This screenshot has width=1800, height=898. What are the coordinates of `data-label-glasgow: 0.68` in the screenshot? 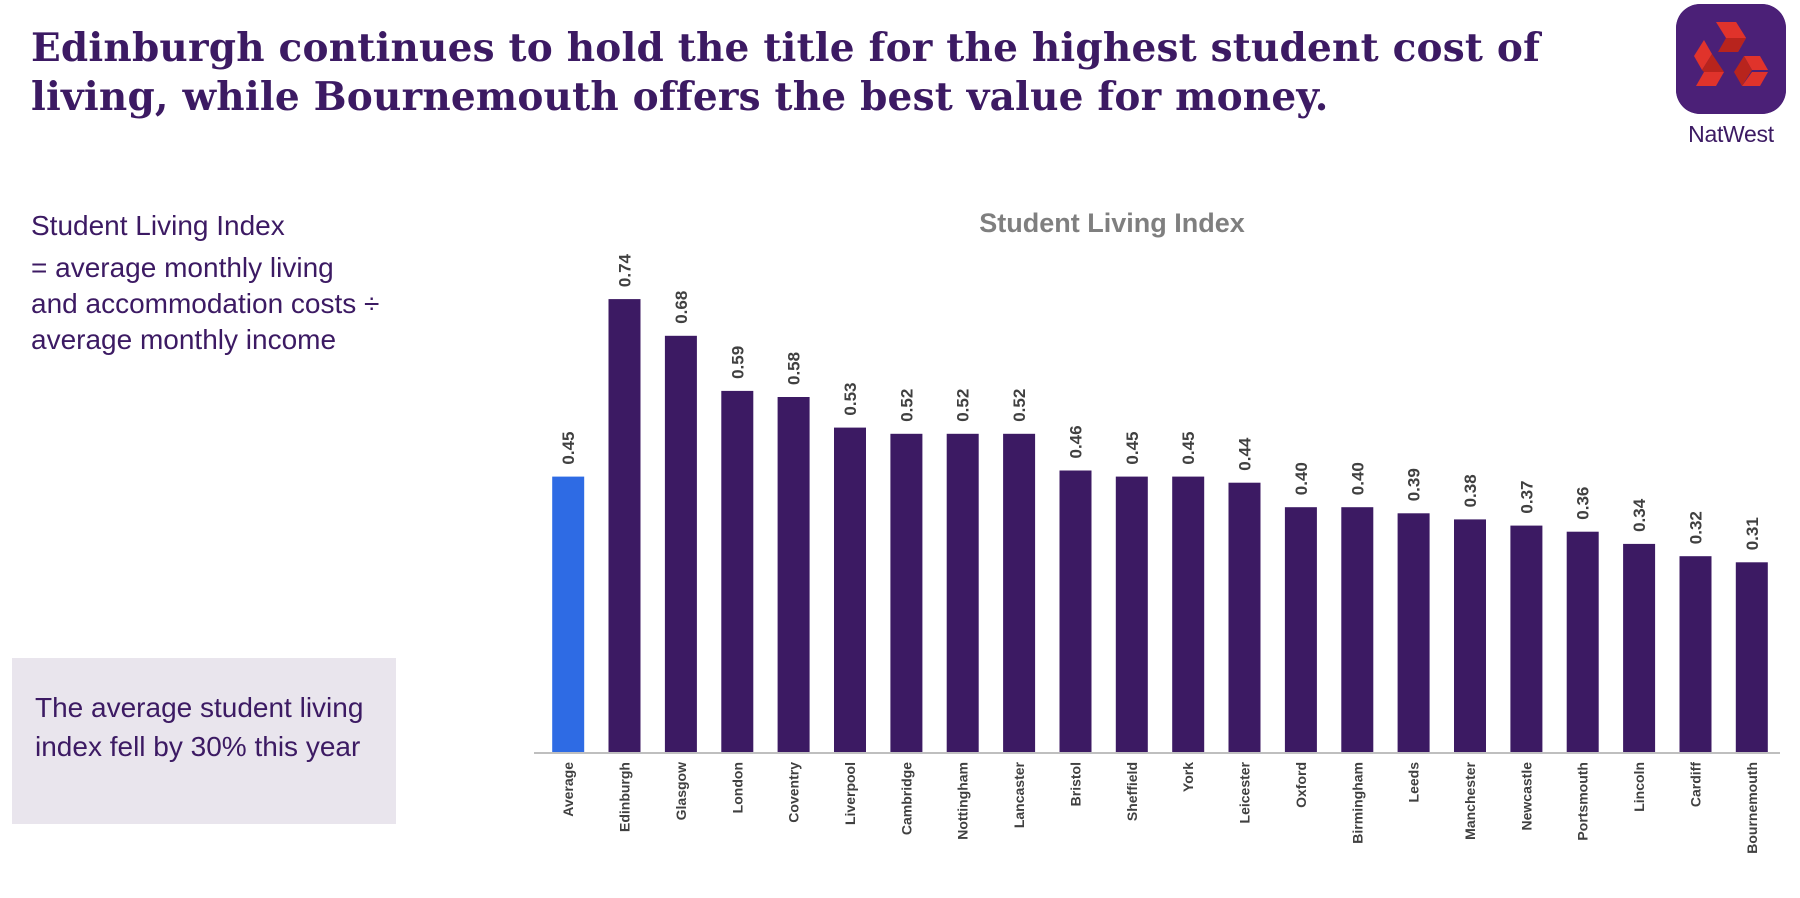 It's located at (681, 307).